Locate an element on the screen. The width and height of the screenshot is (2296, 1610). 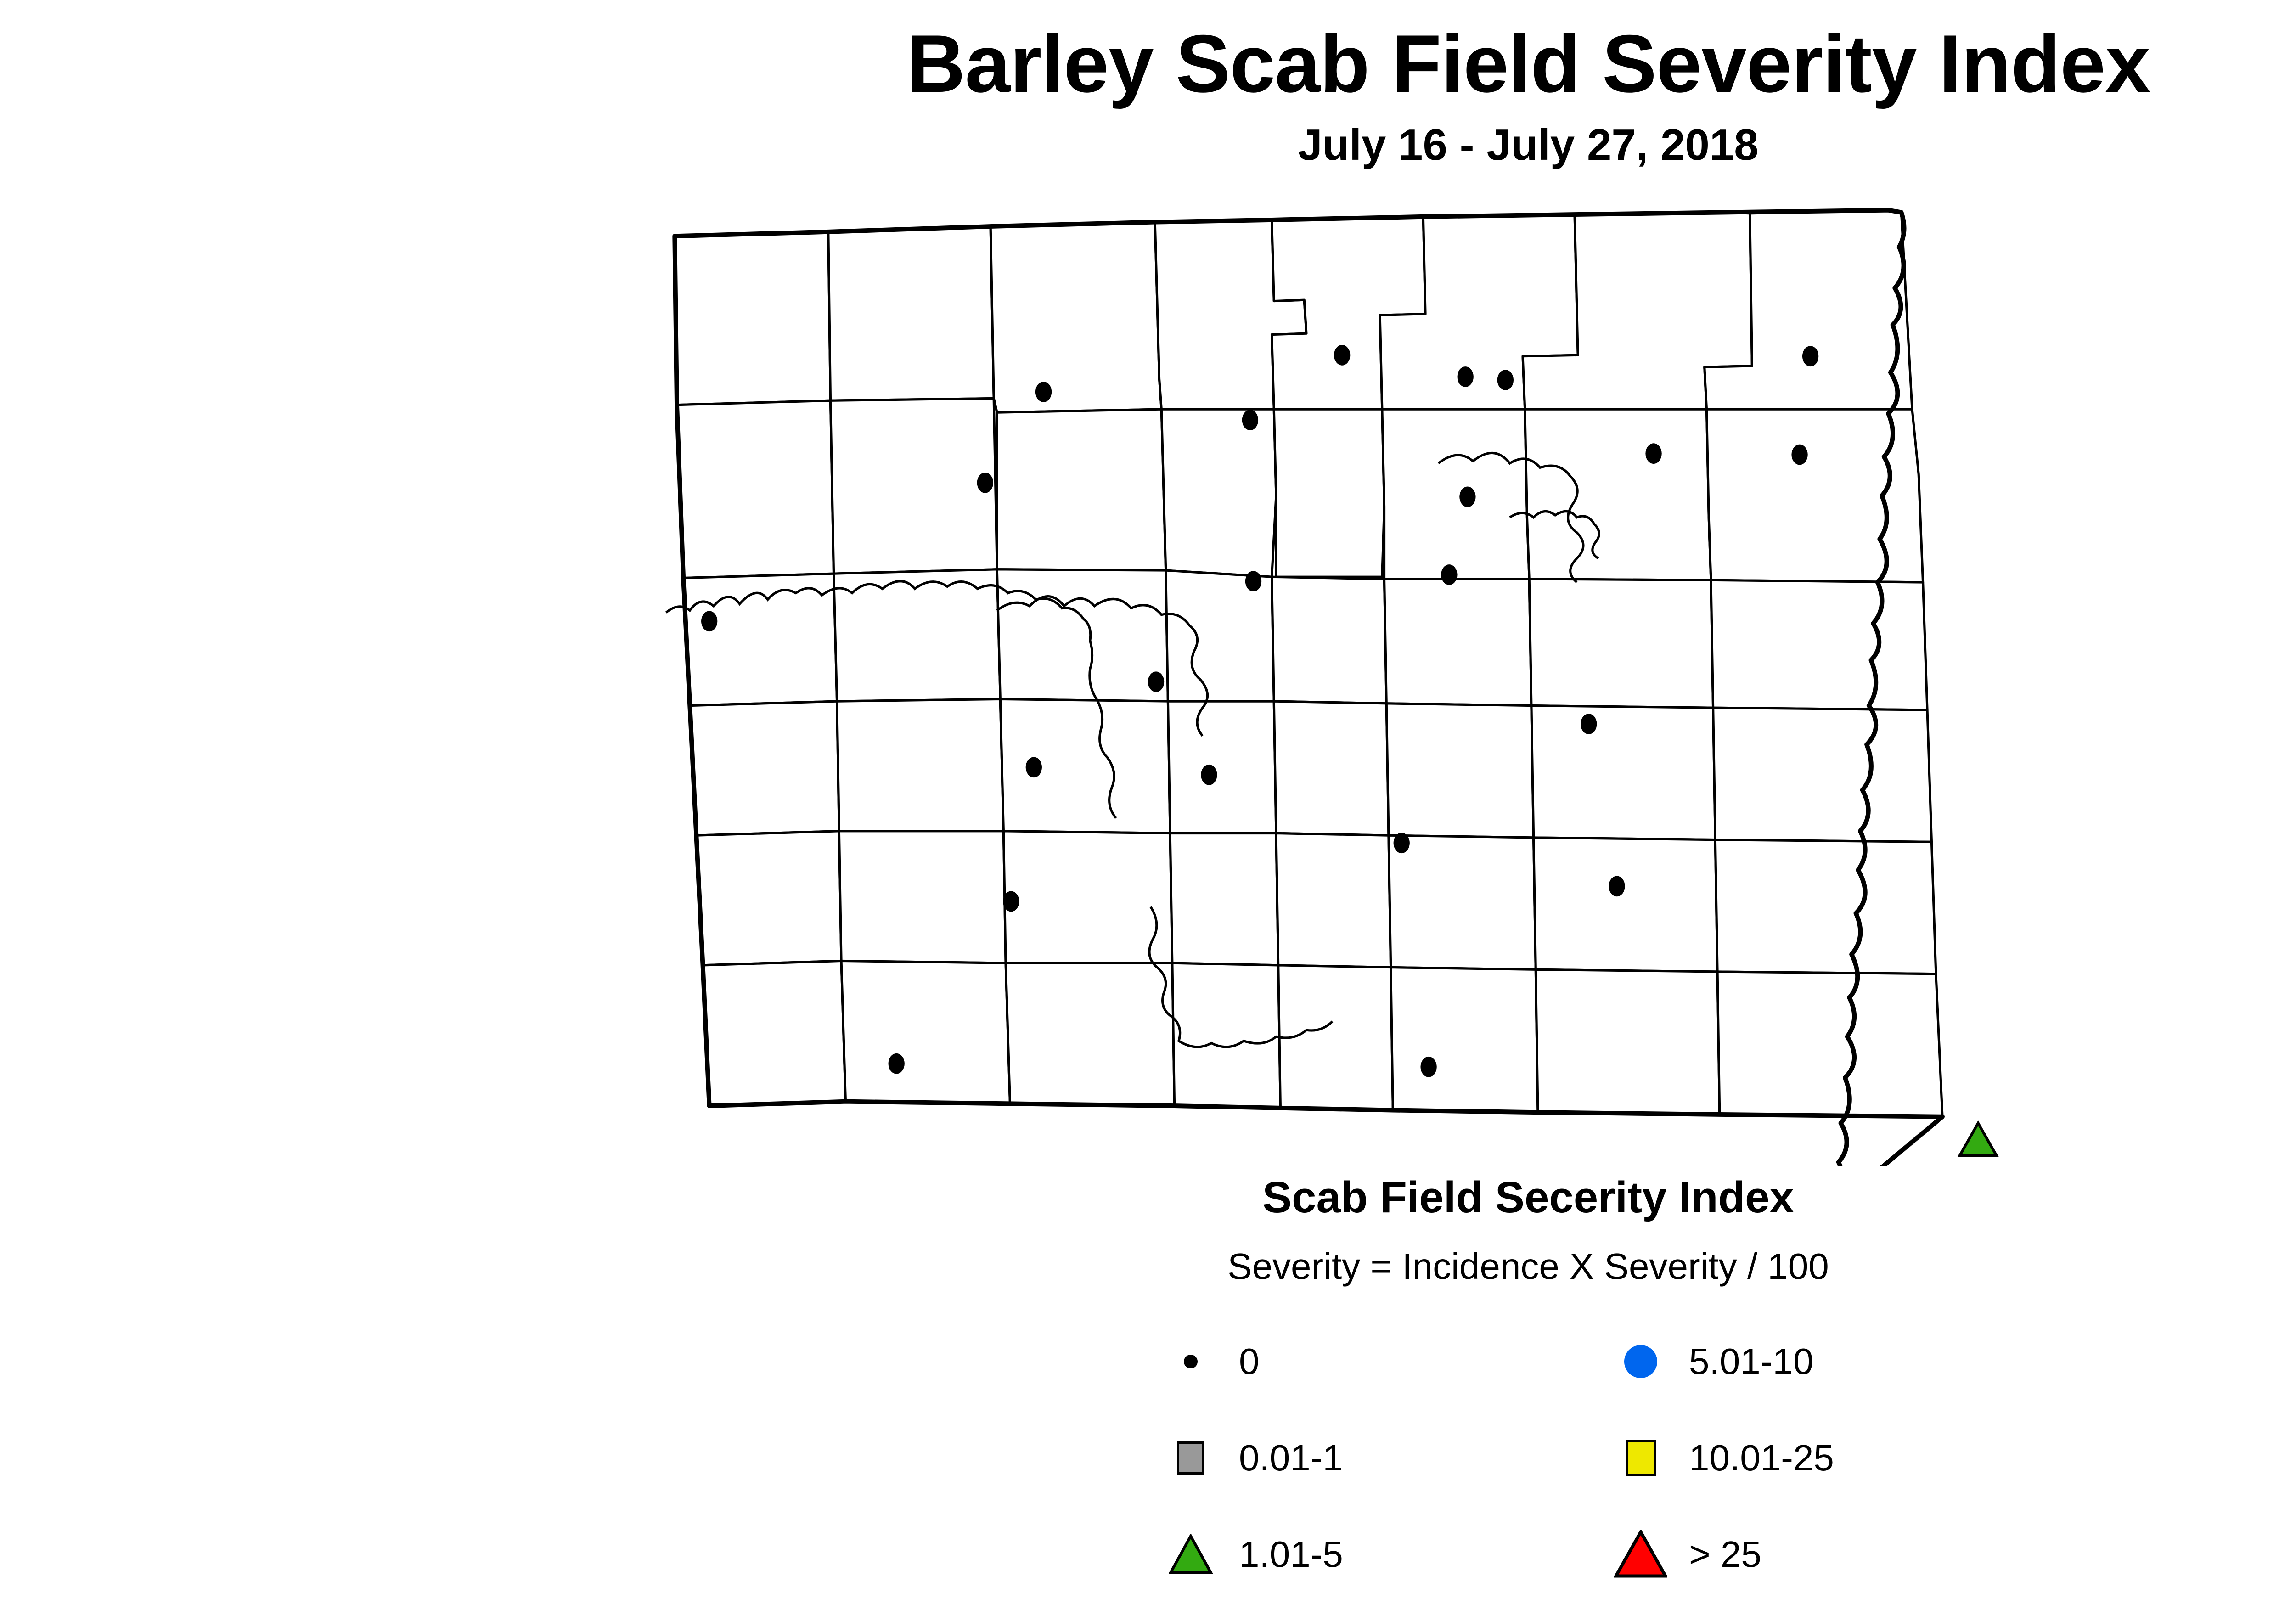
legend-item-gt-25: > 25 is located at coordinates (1741, 1554).